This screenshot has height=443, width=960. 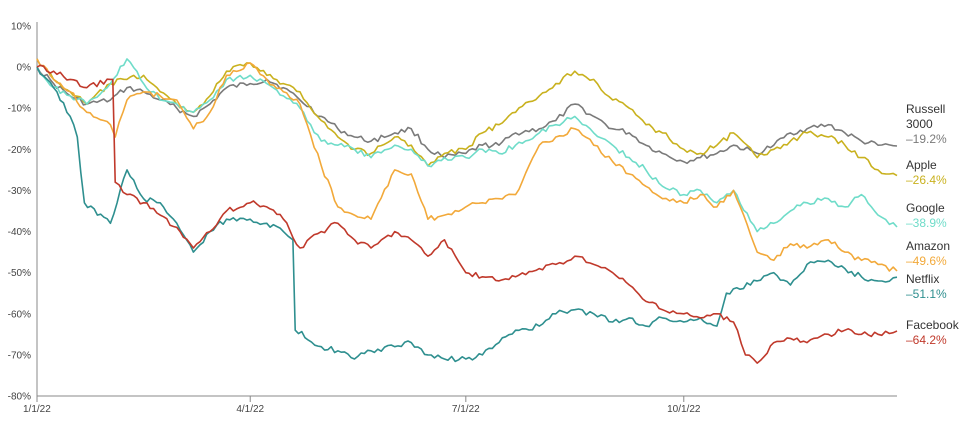 What do you see at coordinates (926, 139) in the screenshot?
I see `series-end-value-label: –19.2%` at bounding box center [926, 139].